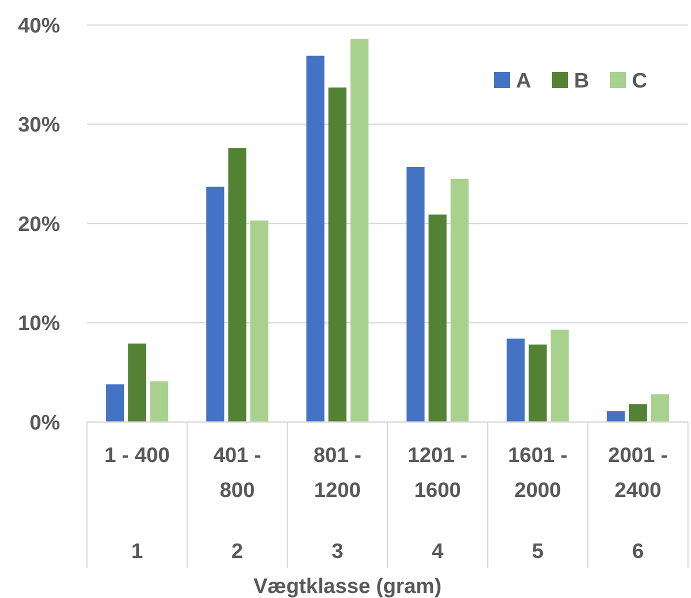 This screenshot has width=691, height=598. Describe the element at coordinates (338, 551) in the screenshot. I see `text: 3` at that location.